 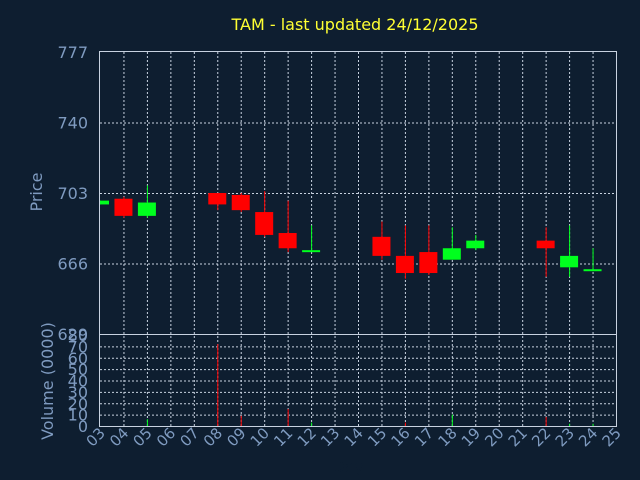 What do you see at coordinates (424, 437) in the screenshot?
I see `day-tick-label: 17` at bounding box center [424, 437].